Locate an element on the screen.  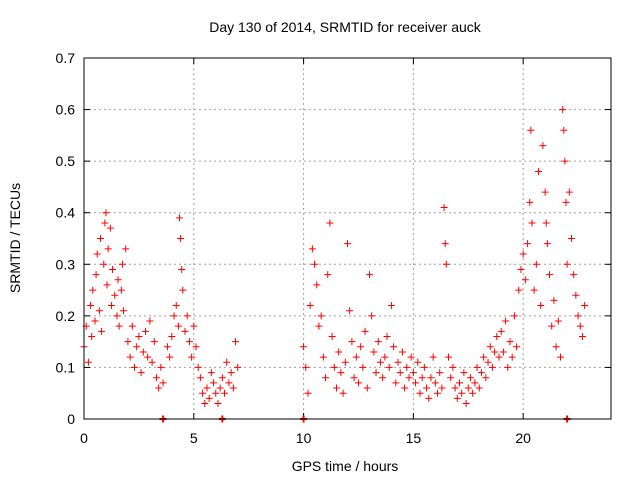
x-tick-label: 0 is located at coordinates (84, 438).